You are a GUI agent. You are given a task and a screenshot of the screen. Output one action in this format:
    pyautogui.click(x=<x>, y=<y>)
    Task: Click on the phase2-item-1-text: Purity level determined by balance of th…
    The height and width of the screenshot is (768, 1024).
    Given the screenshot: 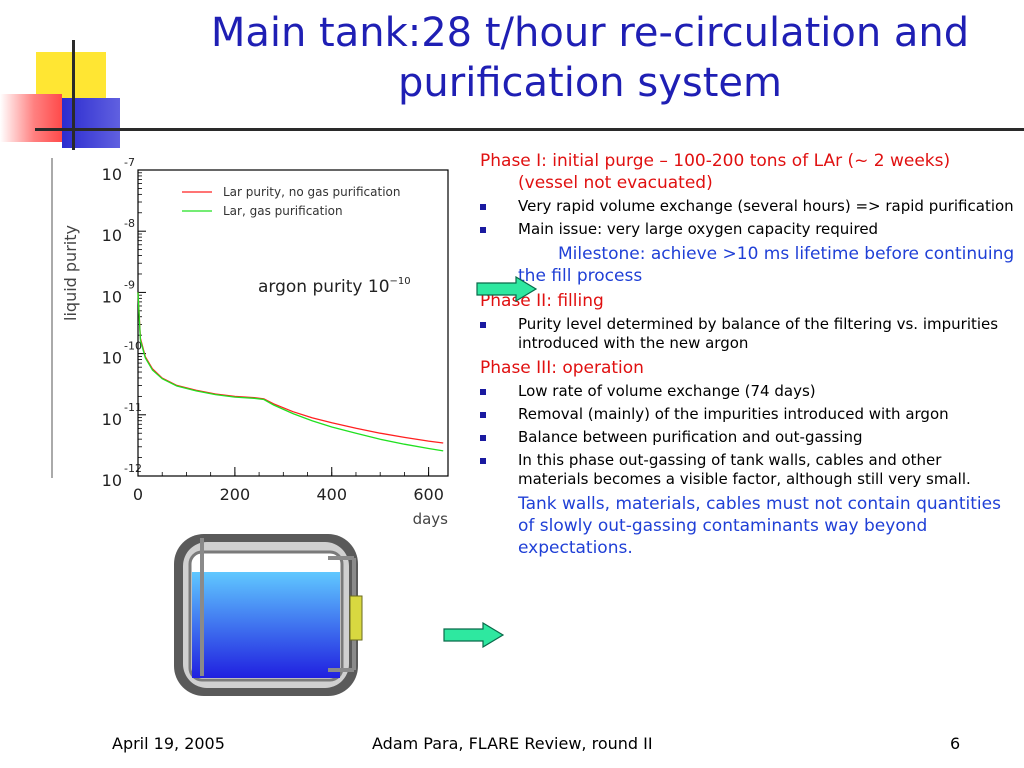 What is the action you would take?
    pyautogui.click(x=758, y=333)
    